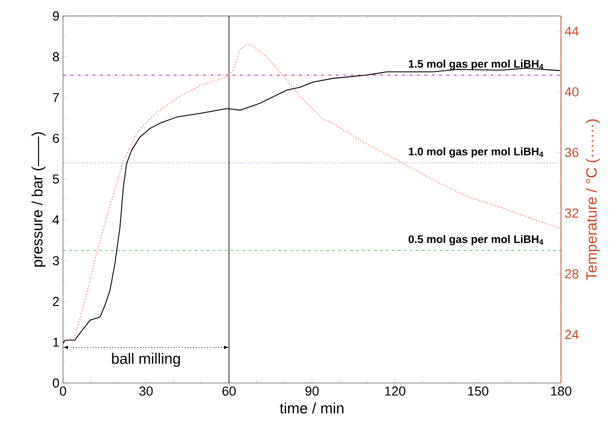 Image resolution: width=616 pixels, height=433 pixels. Describe the element at coordinates (55, 261) in the screenshot. I see `y-tick-label: 3` at that location.